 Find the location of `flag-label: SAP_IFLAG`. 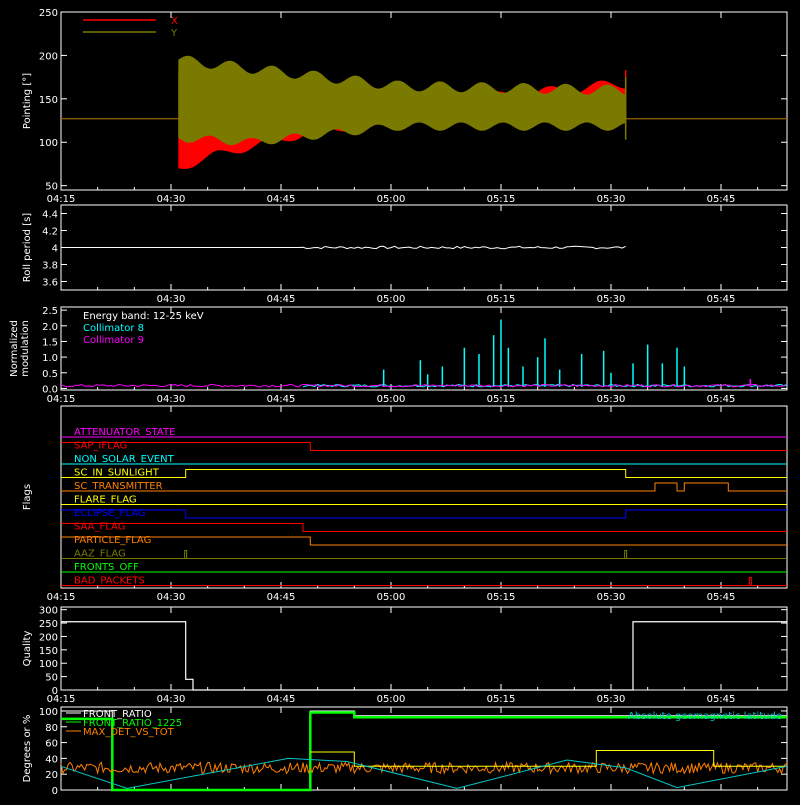

flag-label: SAP_IFLAG is located at coordinates (100, 446).